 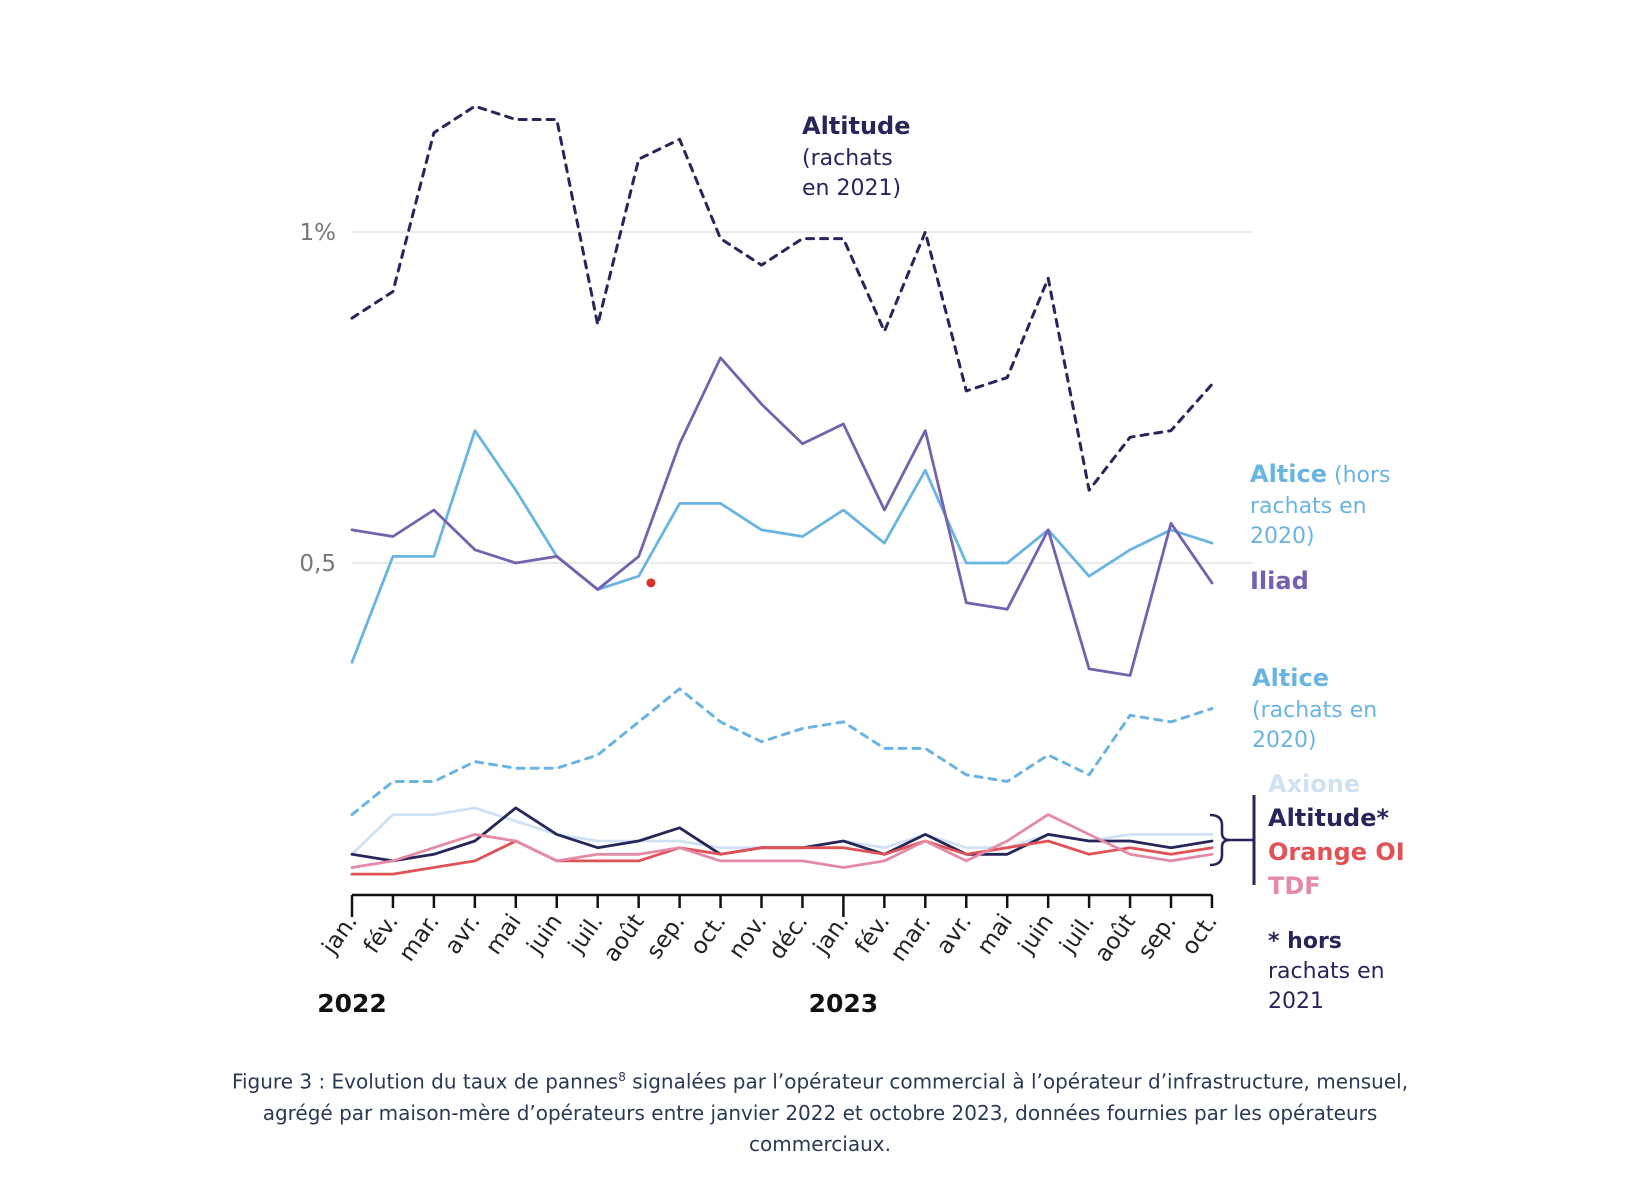 I want to click on caption-footnote-ref: 8, so click(x=622, y=1077).